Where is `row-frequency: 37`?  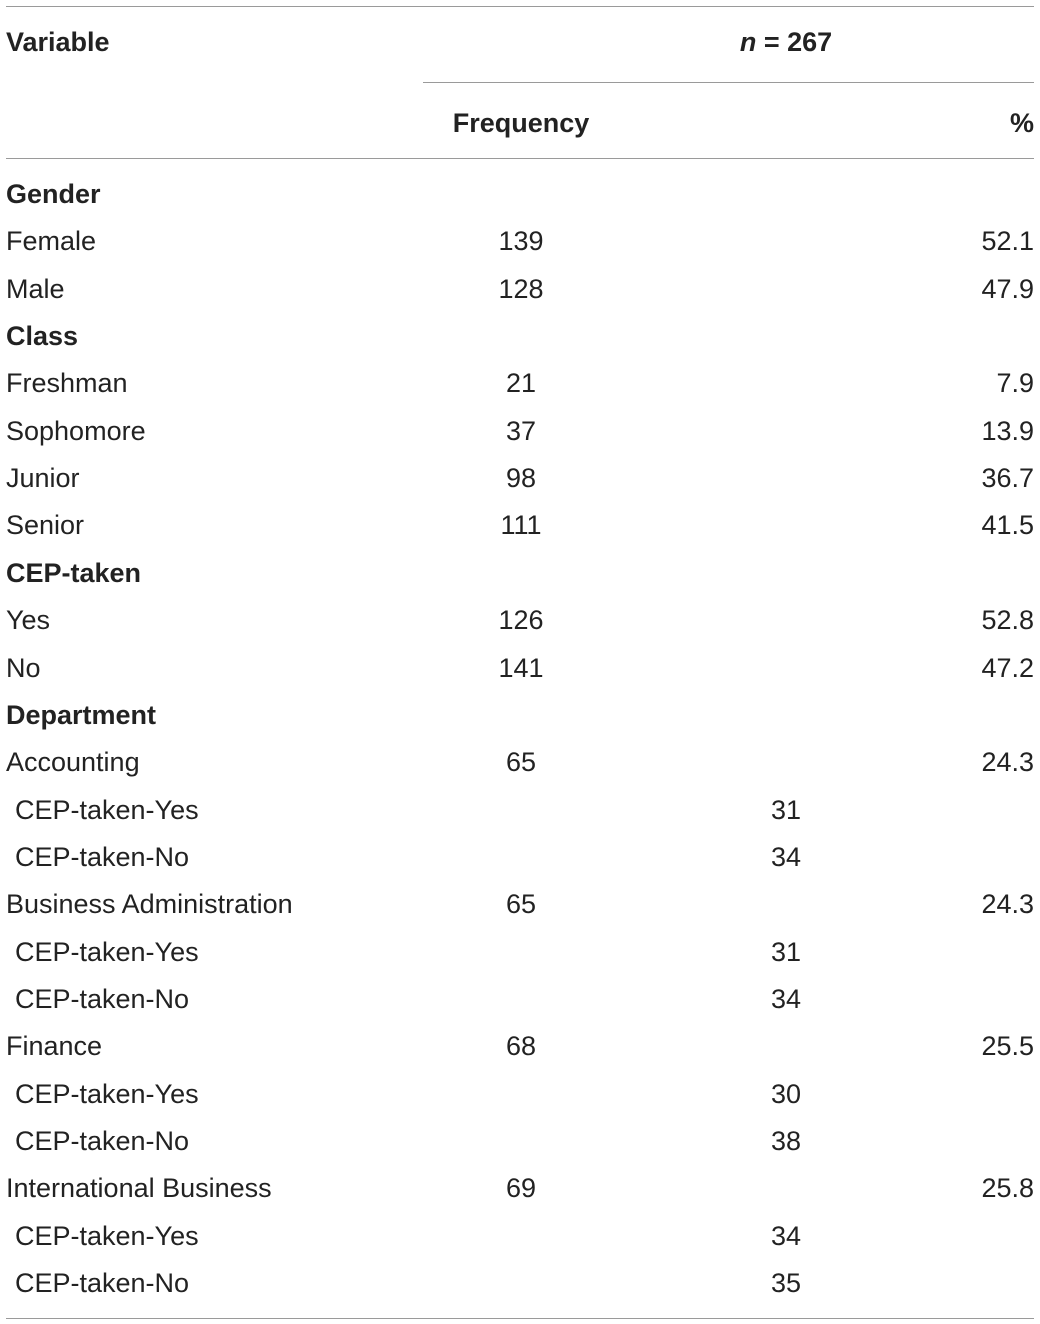 row-frequency: 37 is located at coordinates (521, 431).